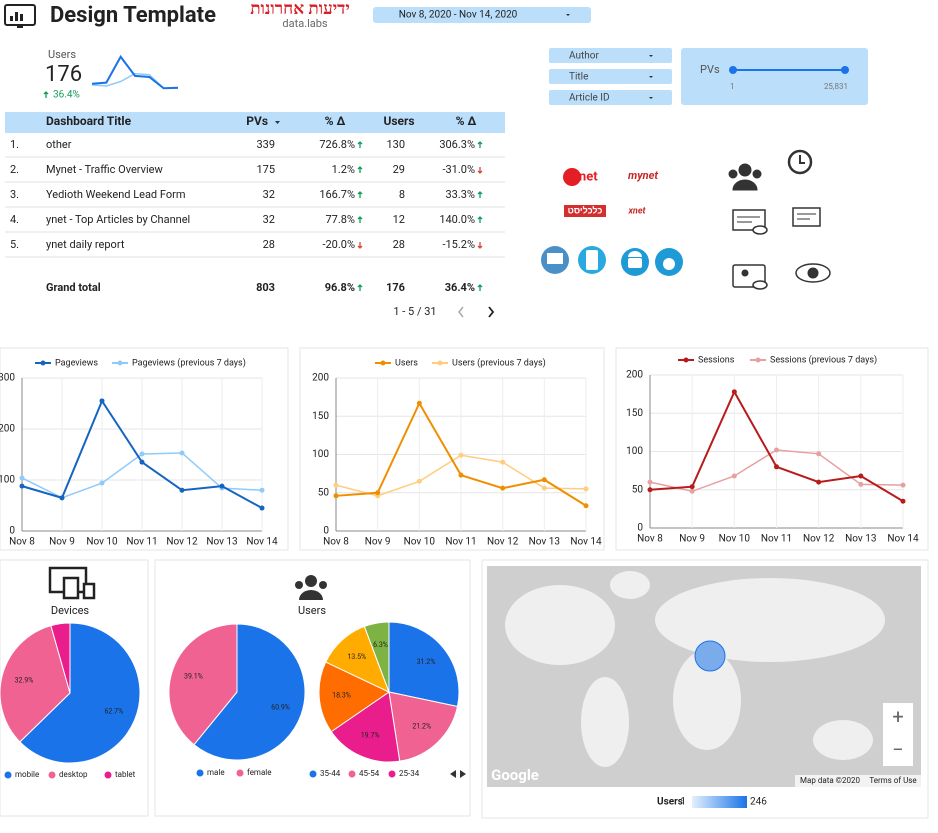  I want to click on date-range: Nov 8, 2020 - Nov 14, 2020, so click(458, 15).